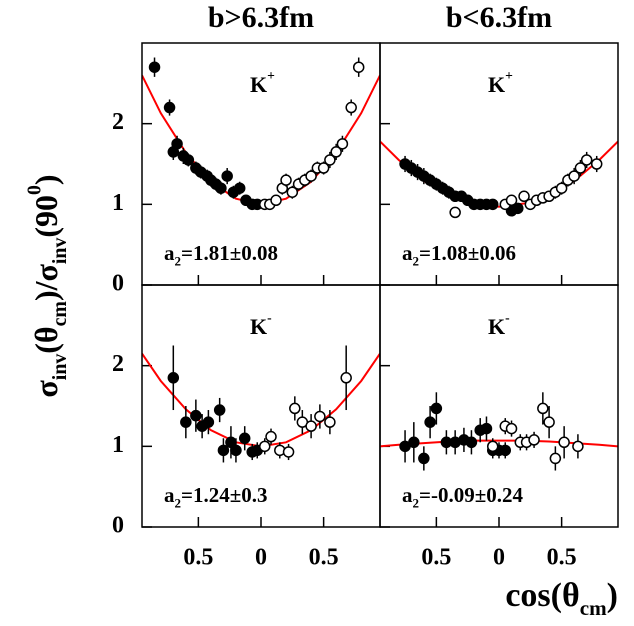 The image size is (634, 626). I want to click on fit-annotation: a2=1.08±0.06, so click(459, 255).